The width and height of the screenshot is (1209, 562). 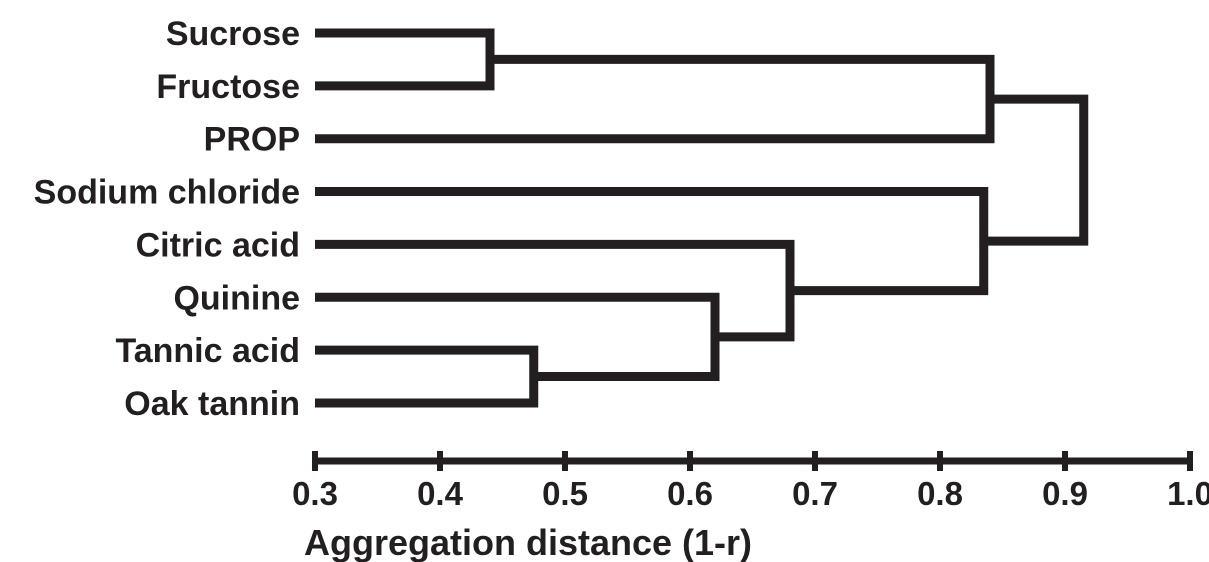 I want to click on leaf-label-tannic-acid: Tannic acid, so click(x=207, y=351).